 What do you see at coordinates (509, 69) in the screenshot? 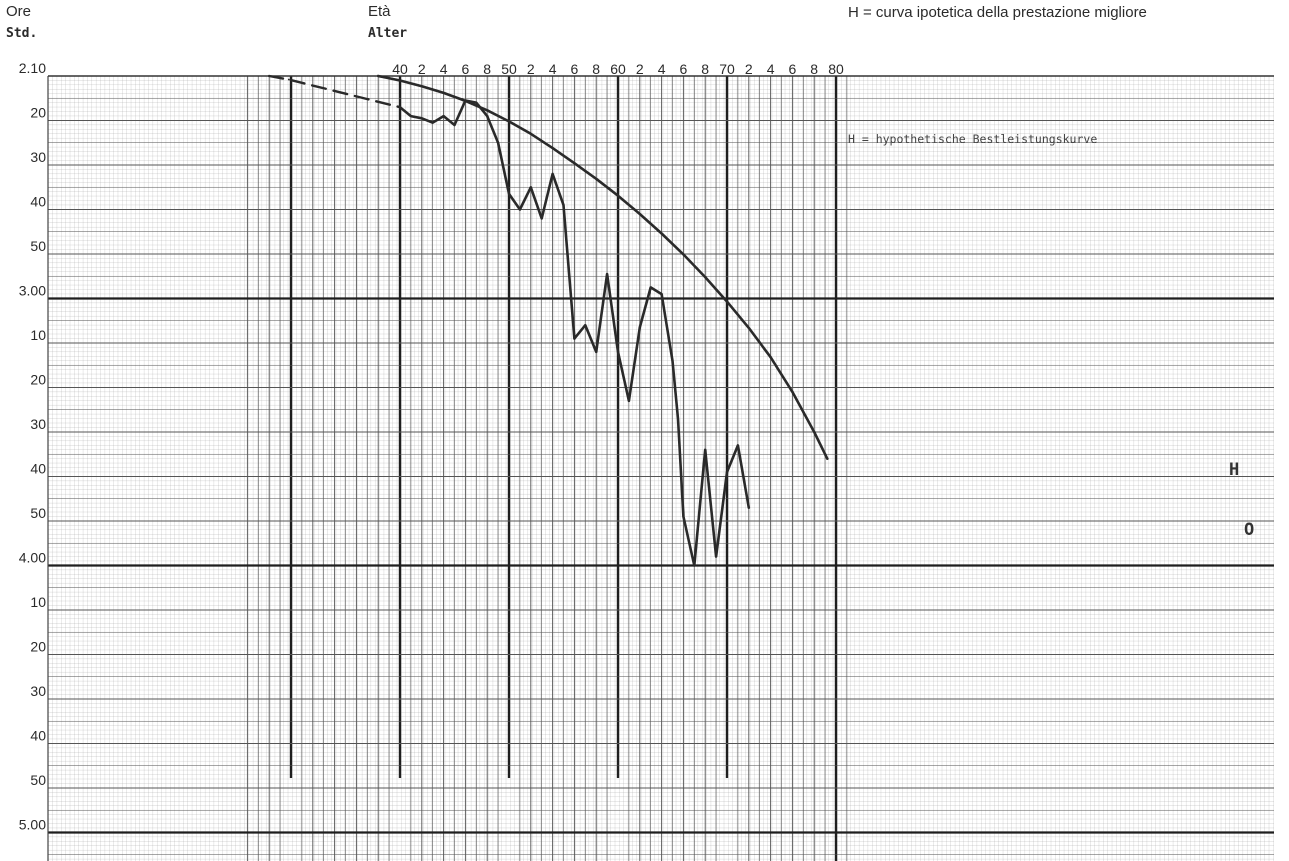
I see `x-tick-label: 50` at bounding box center [509, 69].